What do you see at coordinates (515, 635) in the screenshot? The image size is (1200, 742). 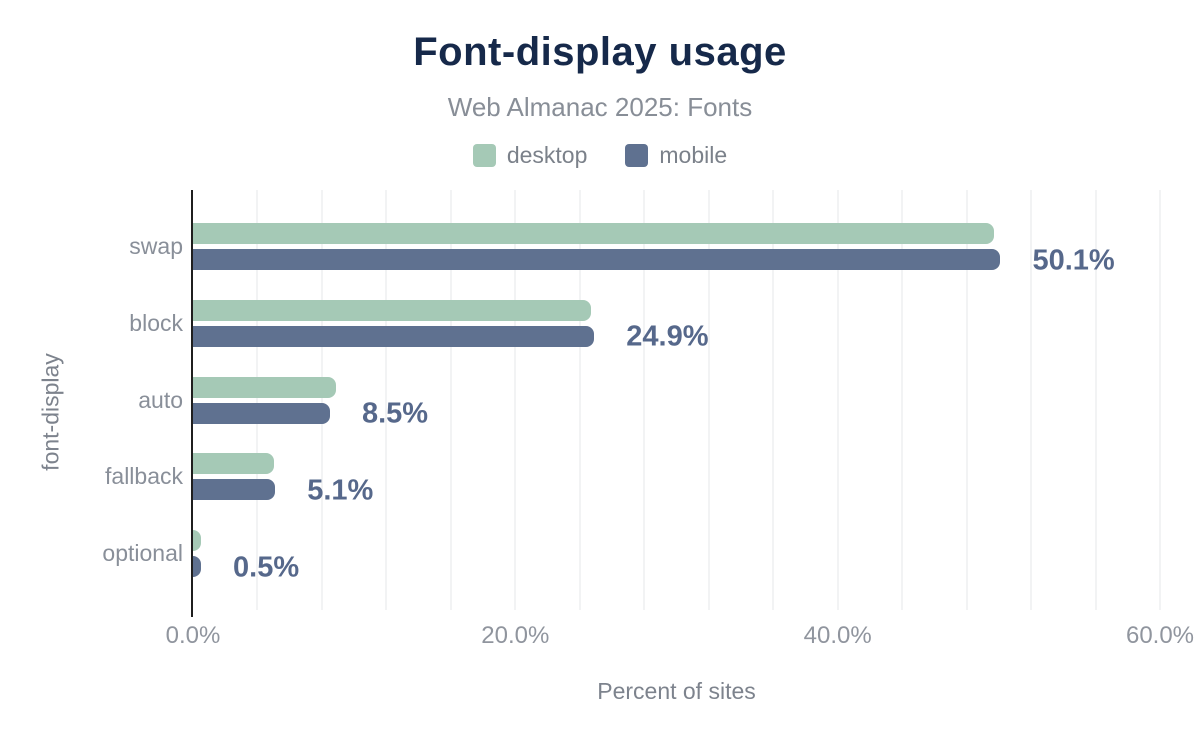 I see `x-tick-label-20.0%: 20.0%` at bounding box center [515, 635].